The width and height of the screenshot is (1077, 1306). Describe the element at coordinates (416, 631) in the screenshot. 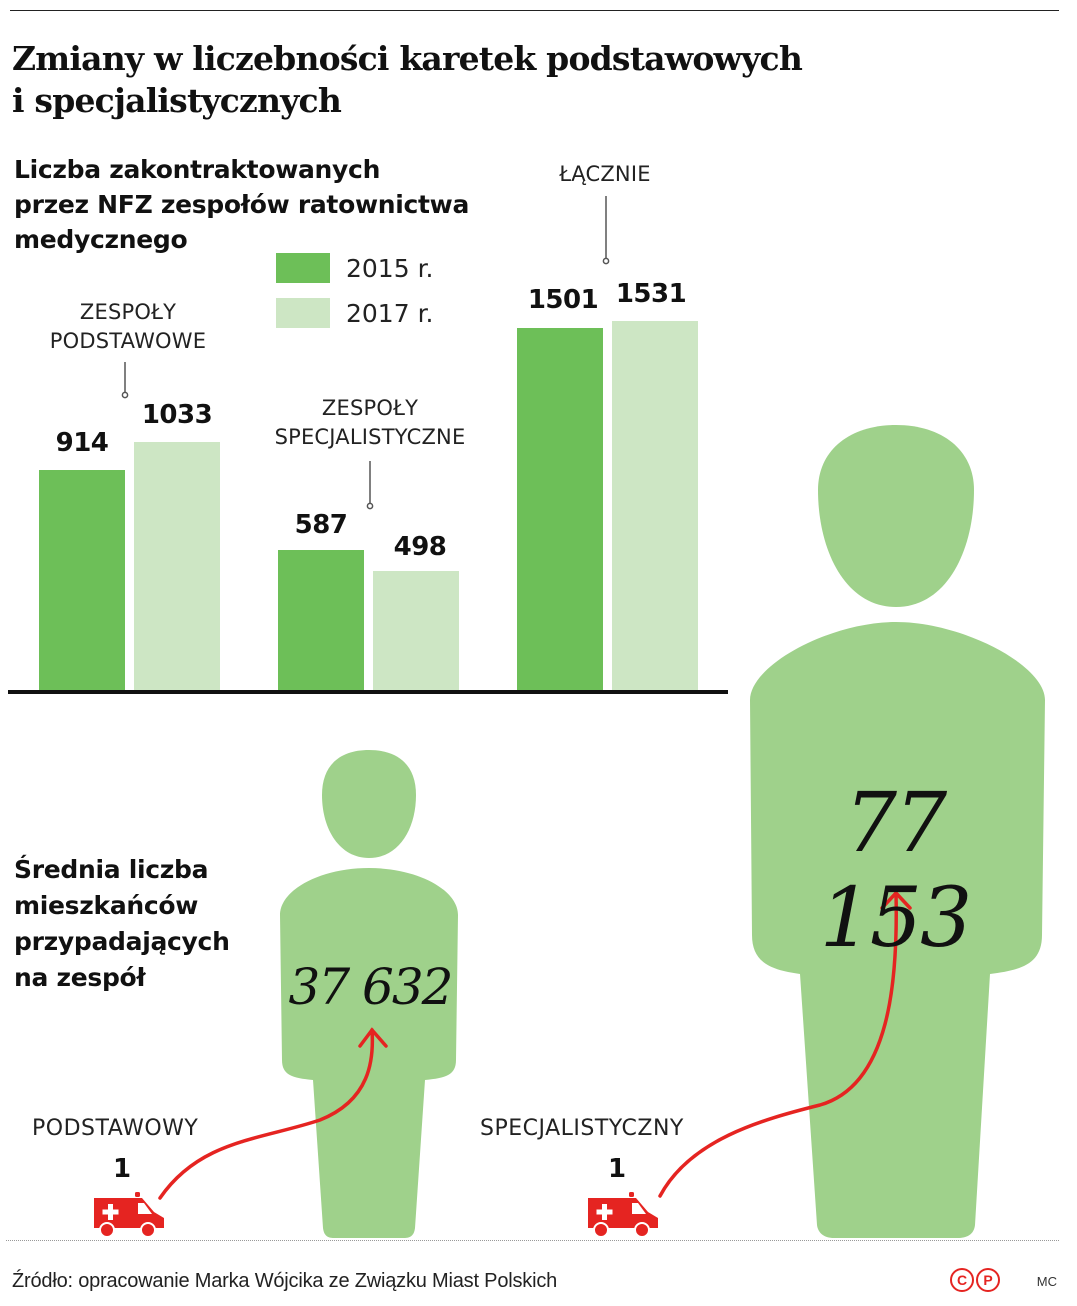

I see `bar-specjalistyczne-2017` at that location.